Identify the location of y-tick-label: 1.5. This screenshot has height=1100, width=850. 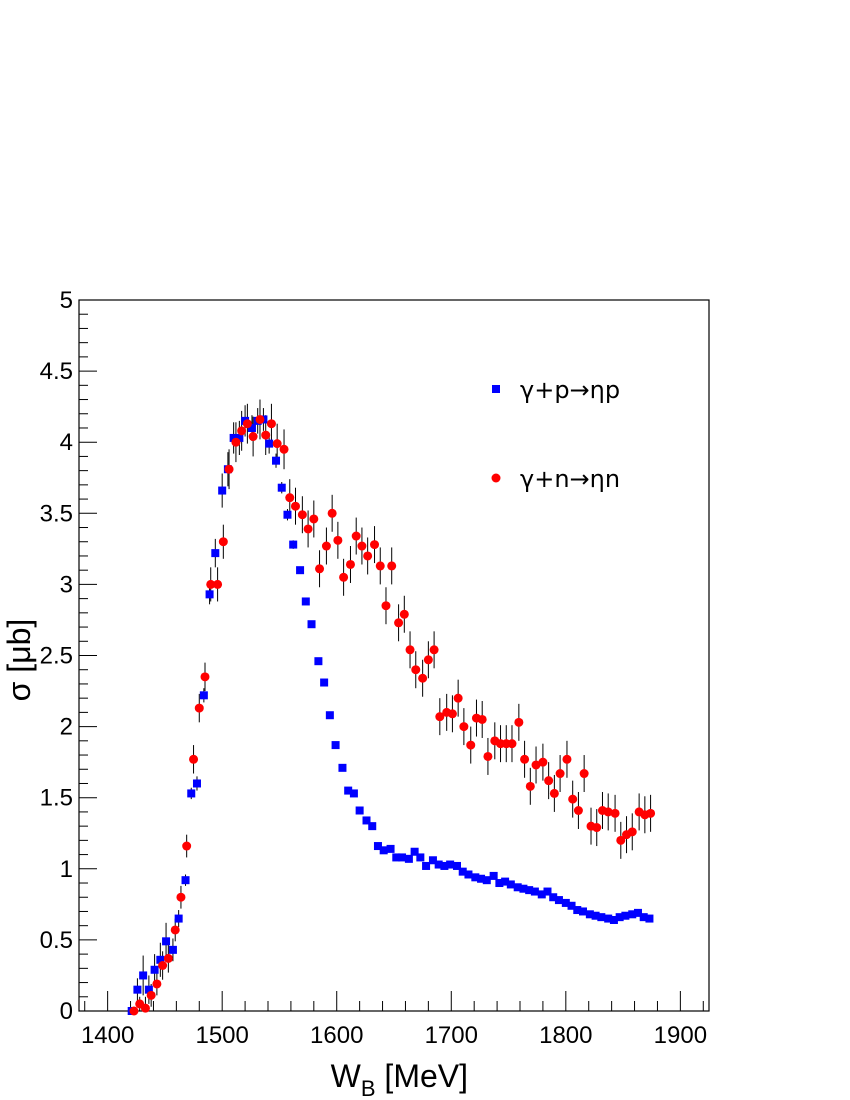
(56, 798).